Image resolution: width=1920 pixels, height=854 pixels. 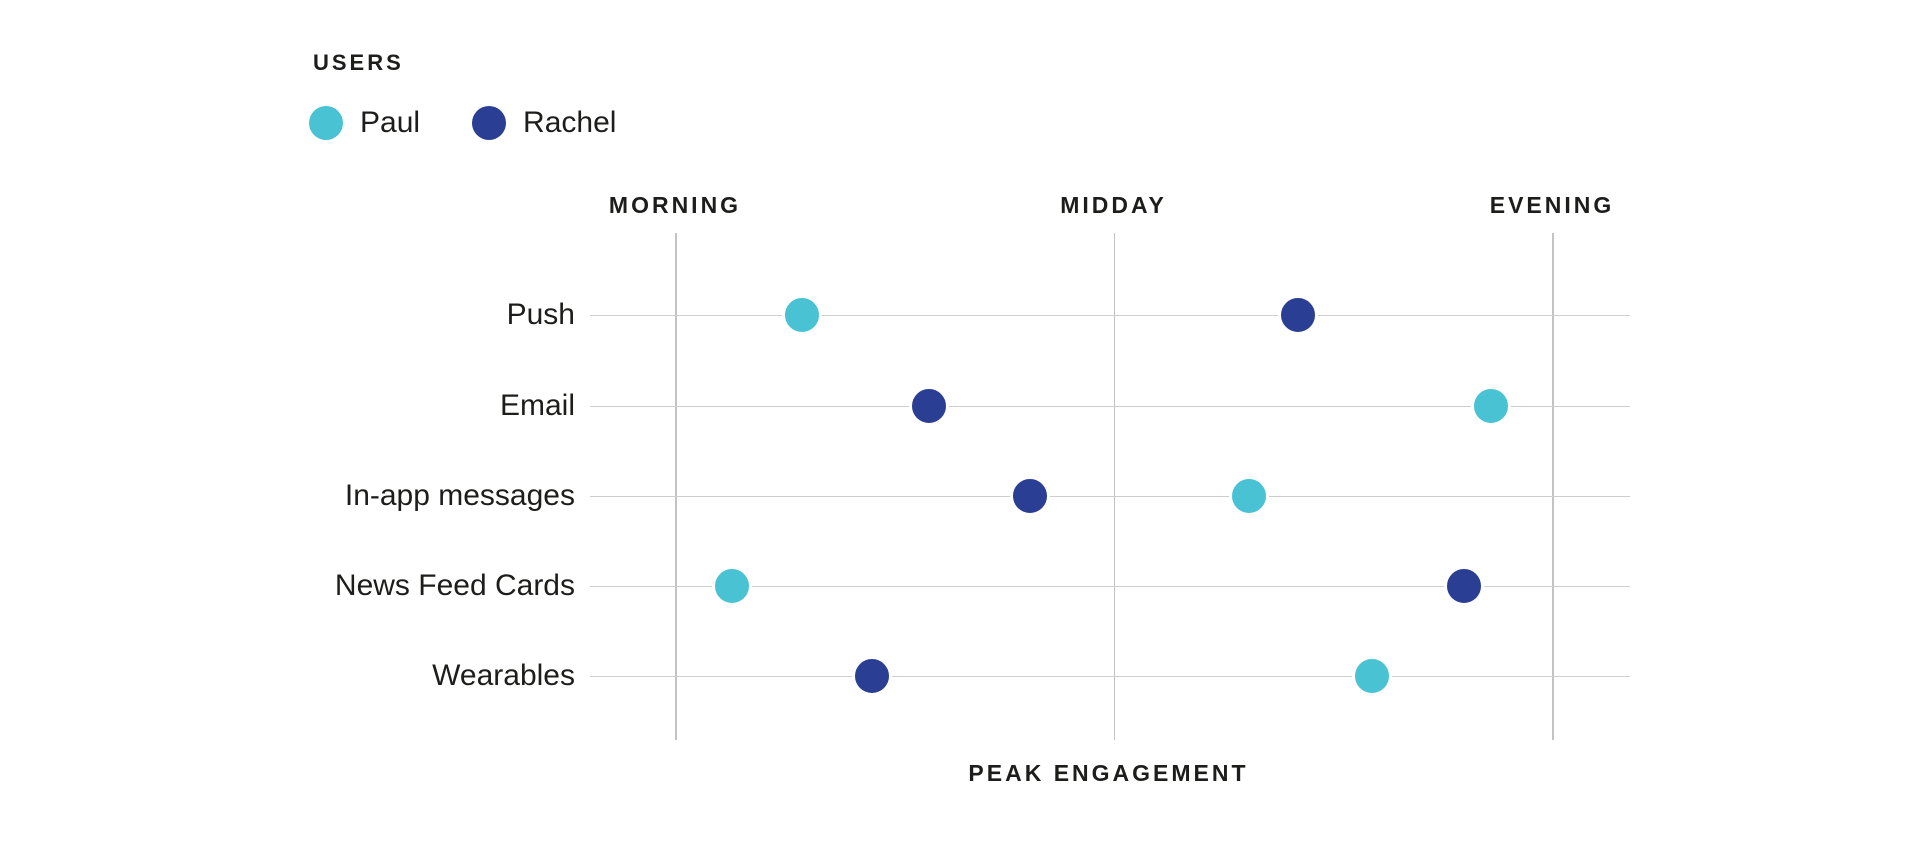 I want to click on data-point-rachel-news-feed-cards, so click(x=1464, y=586).